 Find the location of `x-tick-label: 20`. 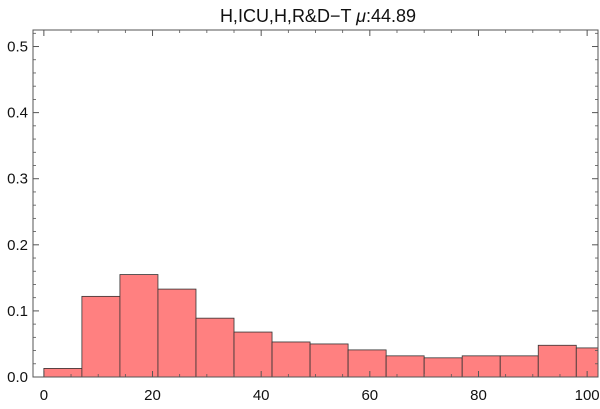

x-tick-label: 20 is located at coordinates (152, 395).